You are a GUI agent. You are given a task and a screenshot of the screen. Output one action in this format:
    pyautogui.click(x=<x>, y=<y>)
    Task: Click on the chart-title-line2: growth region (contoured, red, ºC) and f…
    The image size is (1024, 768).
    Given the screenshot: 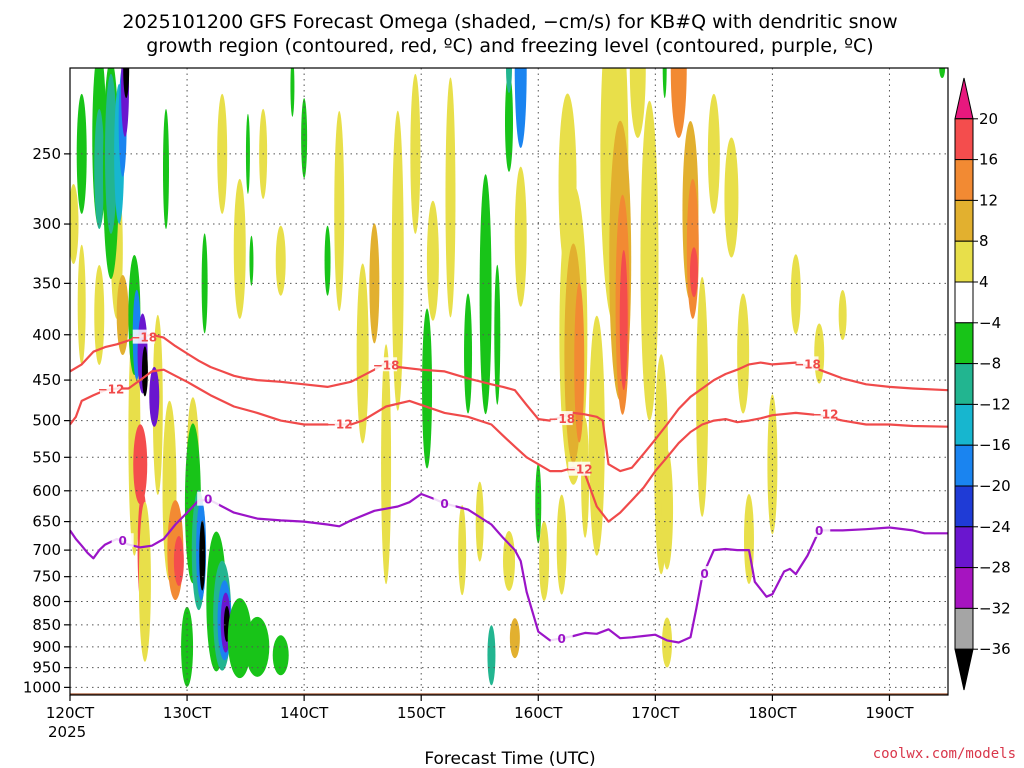 What is the action you would take?
    pyautogui.click(x=509, y=46)
    